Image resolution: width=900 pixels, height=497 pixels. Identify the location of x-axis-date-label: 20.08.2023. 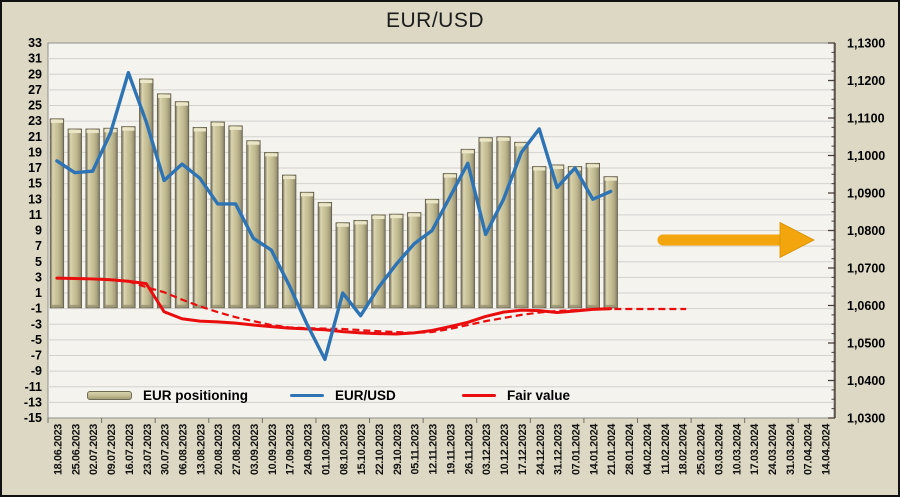
(219, 449).